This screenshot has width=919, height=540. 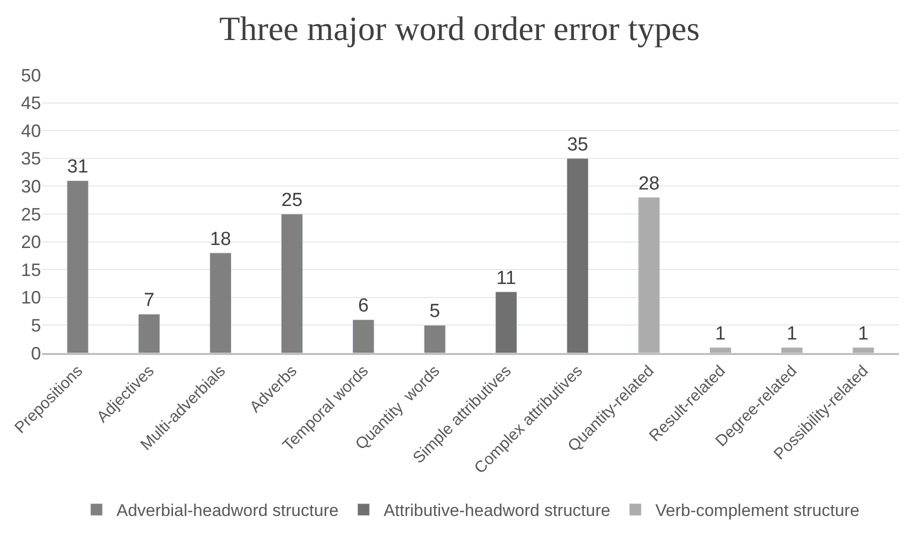 What do you see at coordinates (30, 186) in the screenshot?
I see `y-tick-label: 30` at bounding box center [30, 186].